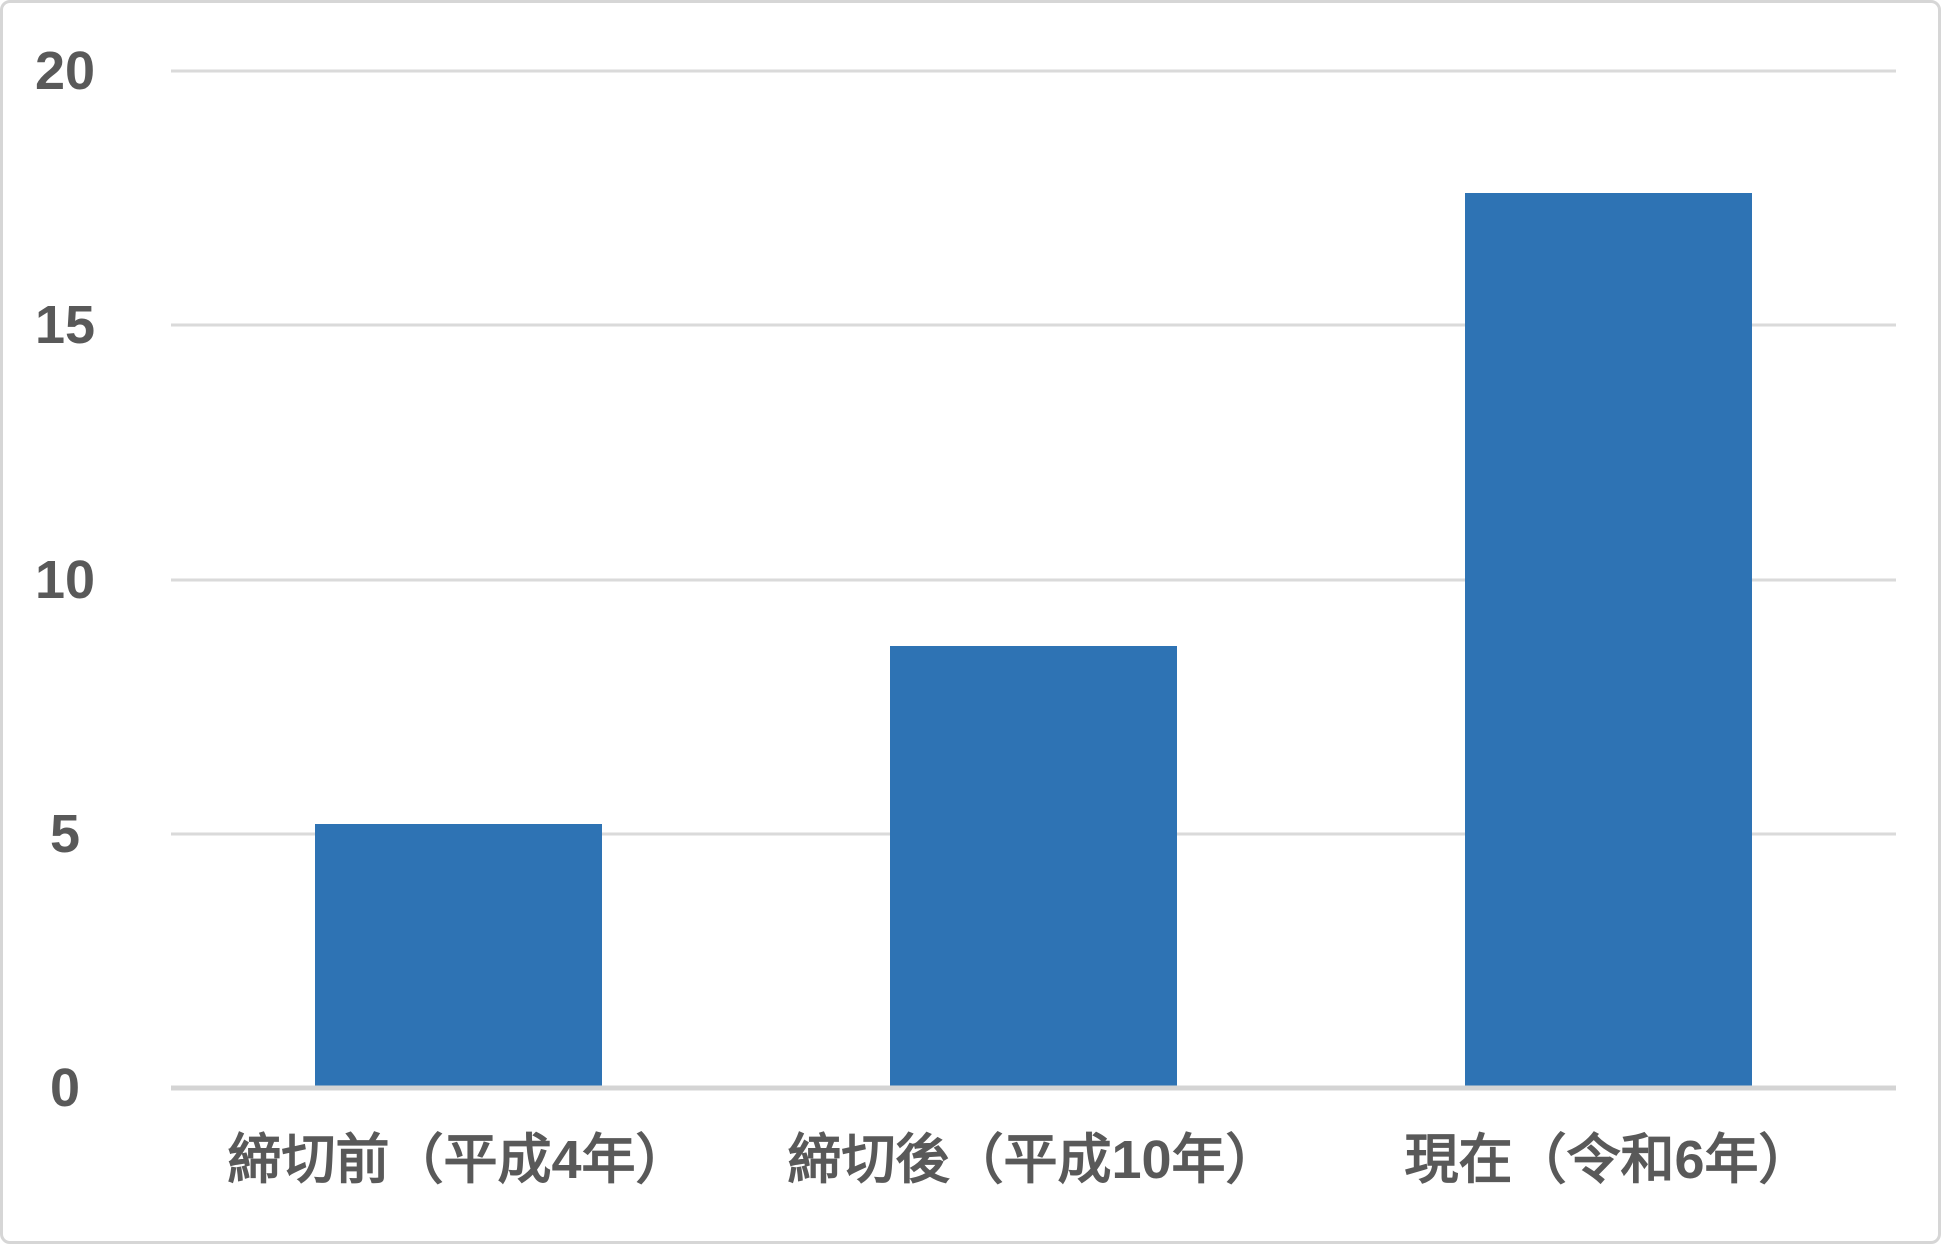 Image resolution: width=1941 pixels, height=1244 pixels. I want to click on y-tick-label: 20, so click(65, 71).